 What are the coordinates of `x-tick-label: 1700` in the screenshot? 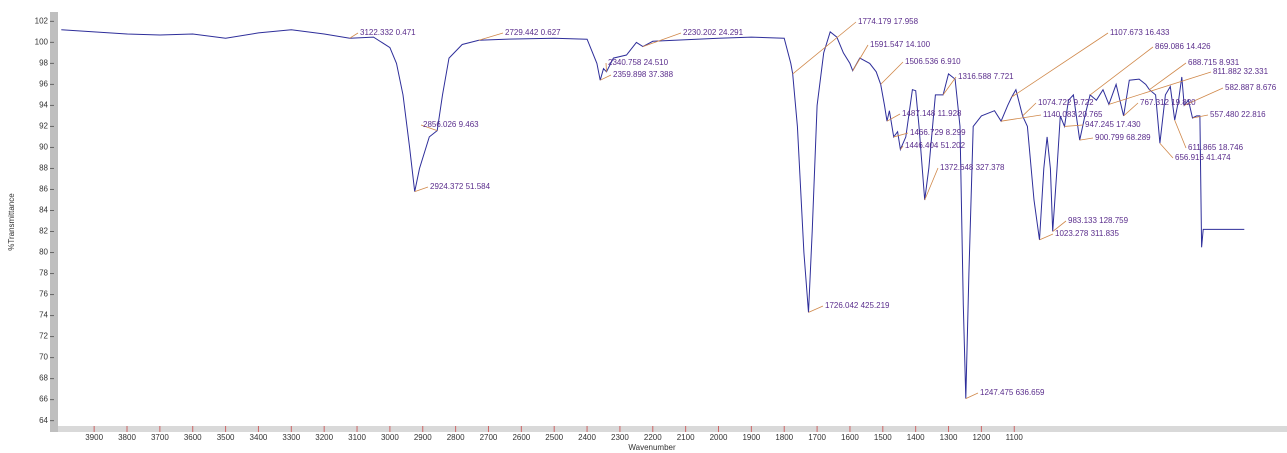 It's located at (817, 437).